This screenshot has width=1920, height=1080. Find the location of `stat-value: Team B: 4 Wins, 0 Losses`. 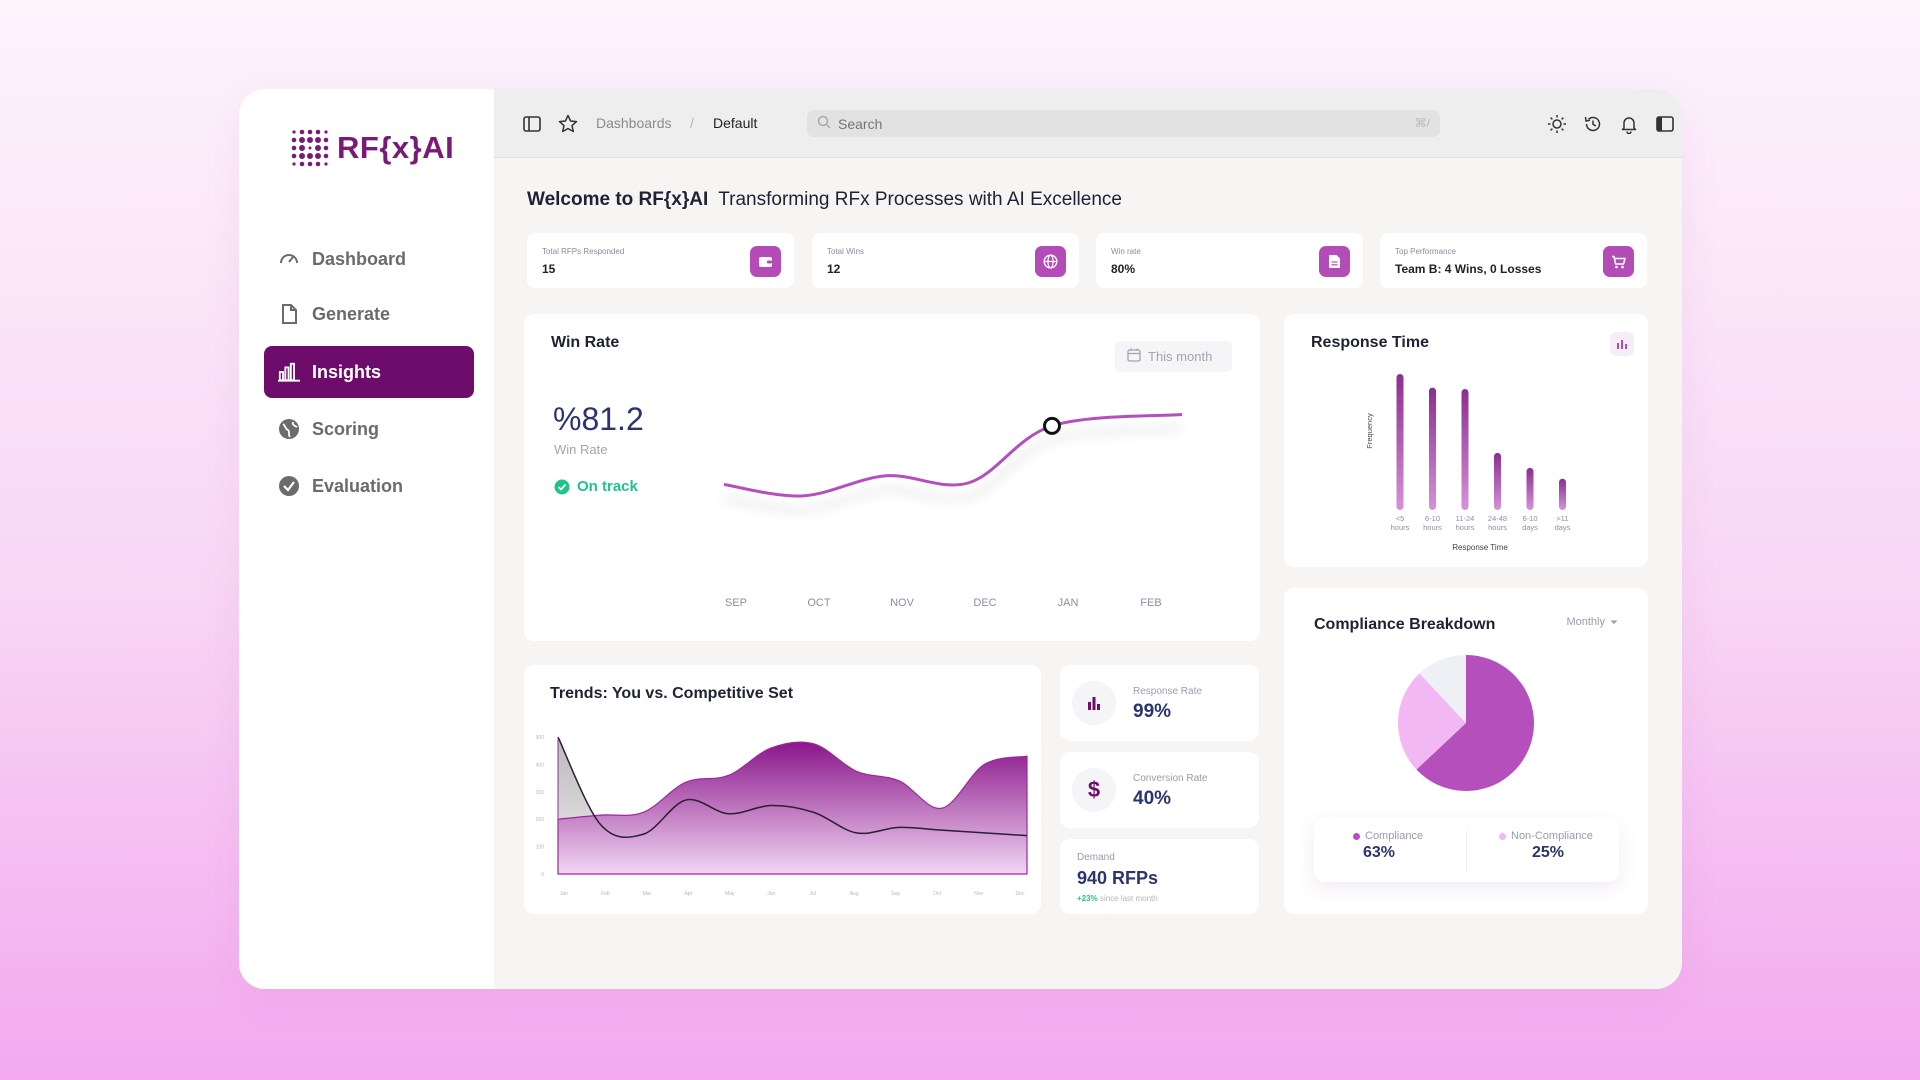

stat-value: Team B: 4 Wins, 0 Losses is located at coordinates (1468, 269).